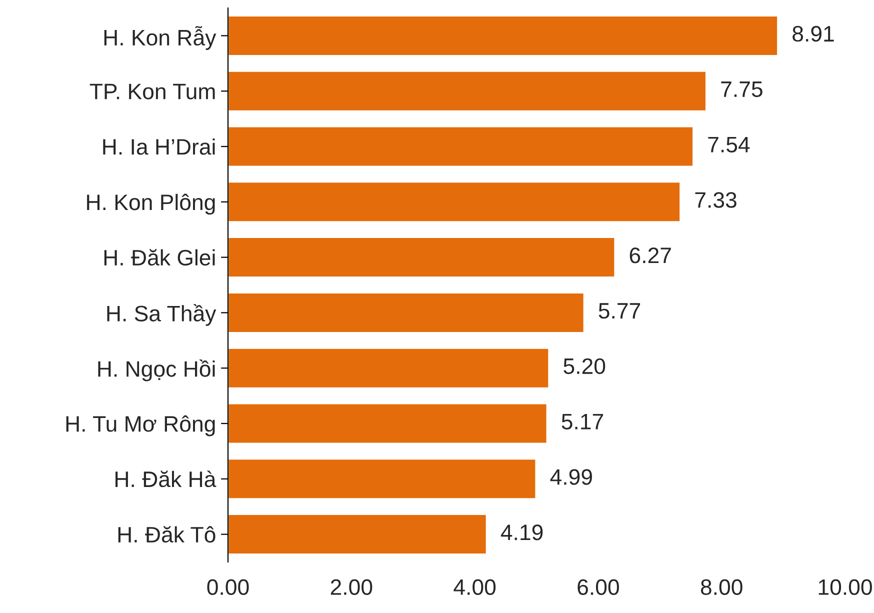  I want to click on x-tick-label: 2.00, so click(351, 587).